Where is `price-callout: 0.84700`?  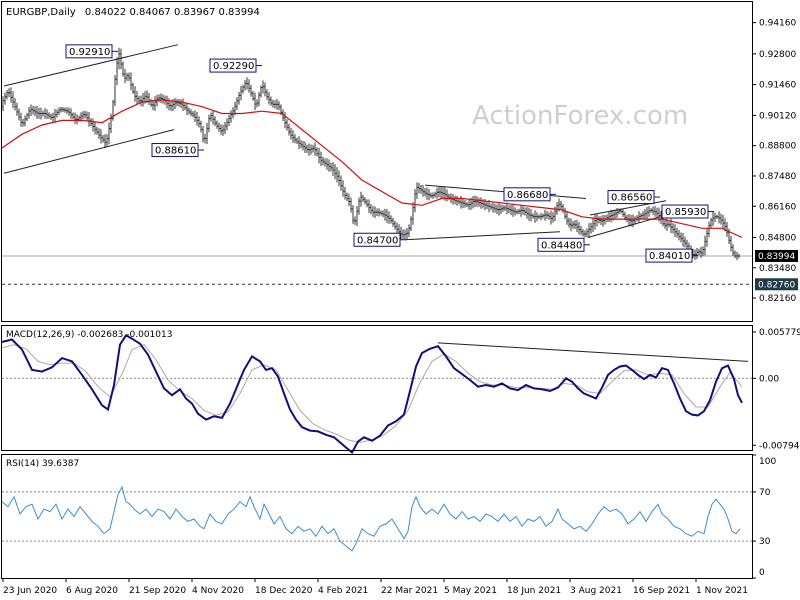
price-callout: 0.84700 is located at coordinates (379, 239).